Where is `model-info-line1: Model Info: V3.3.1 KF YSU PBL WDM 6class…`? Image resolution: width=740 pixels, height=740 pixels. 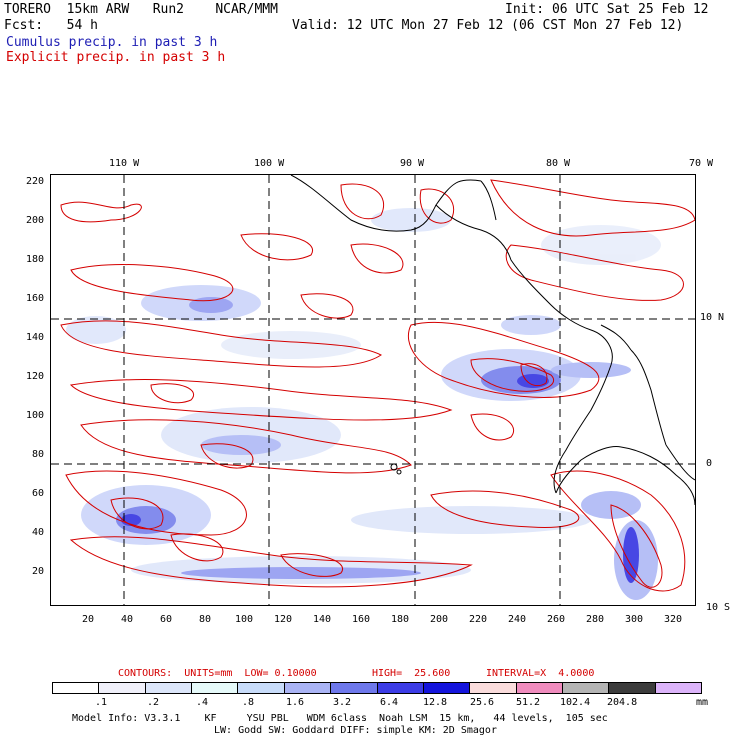 model-info-line1: Model Info: V3.3.1 KF YSU PBL WDM 6class… is located at coordinates (340, 718).